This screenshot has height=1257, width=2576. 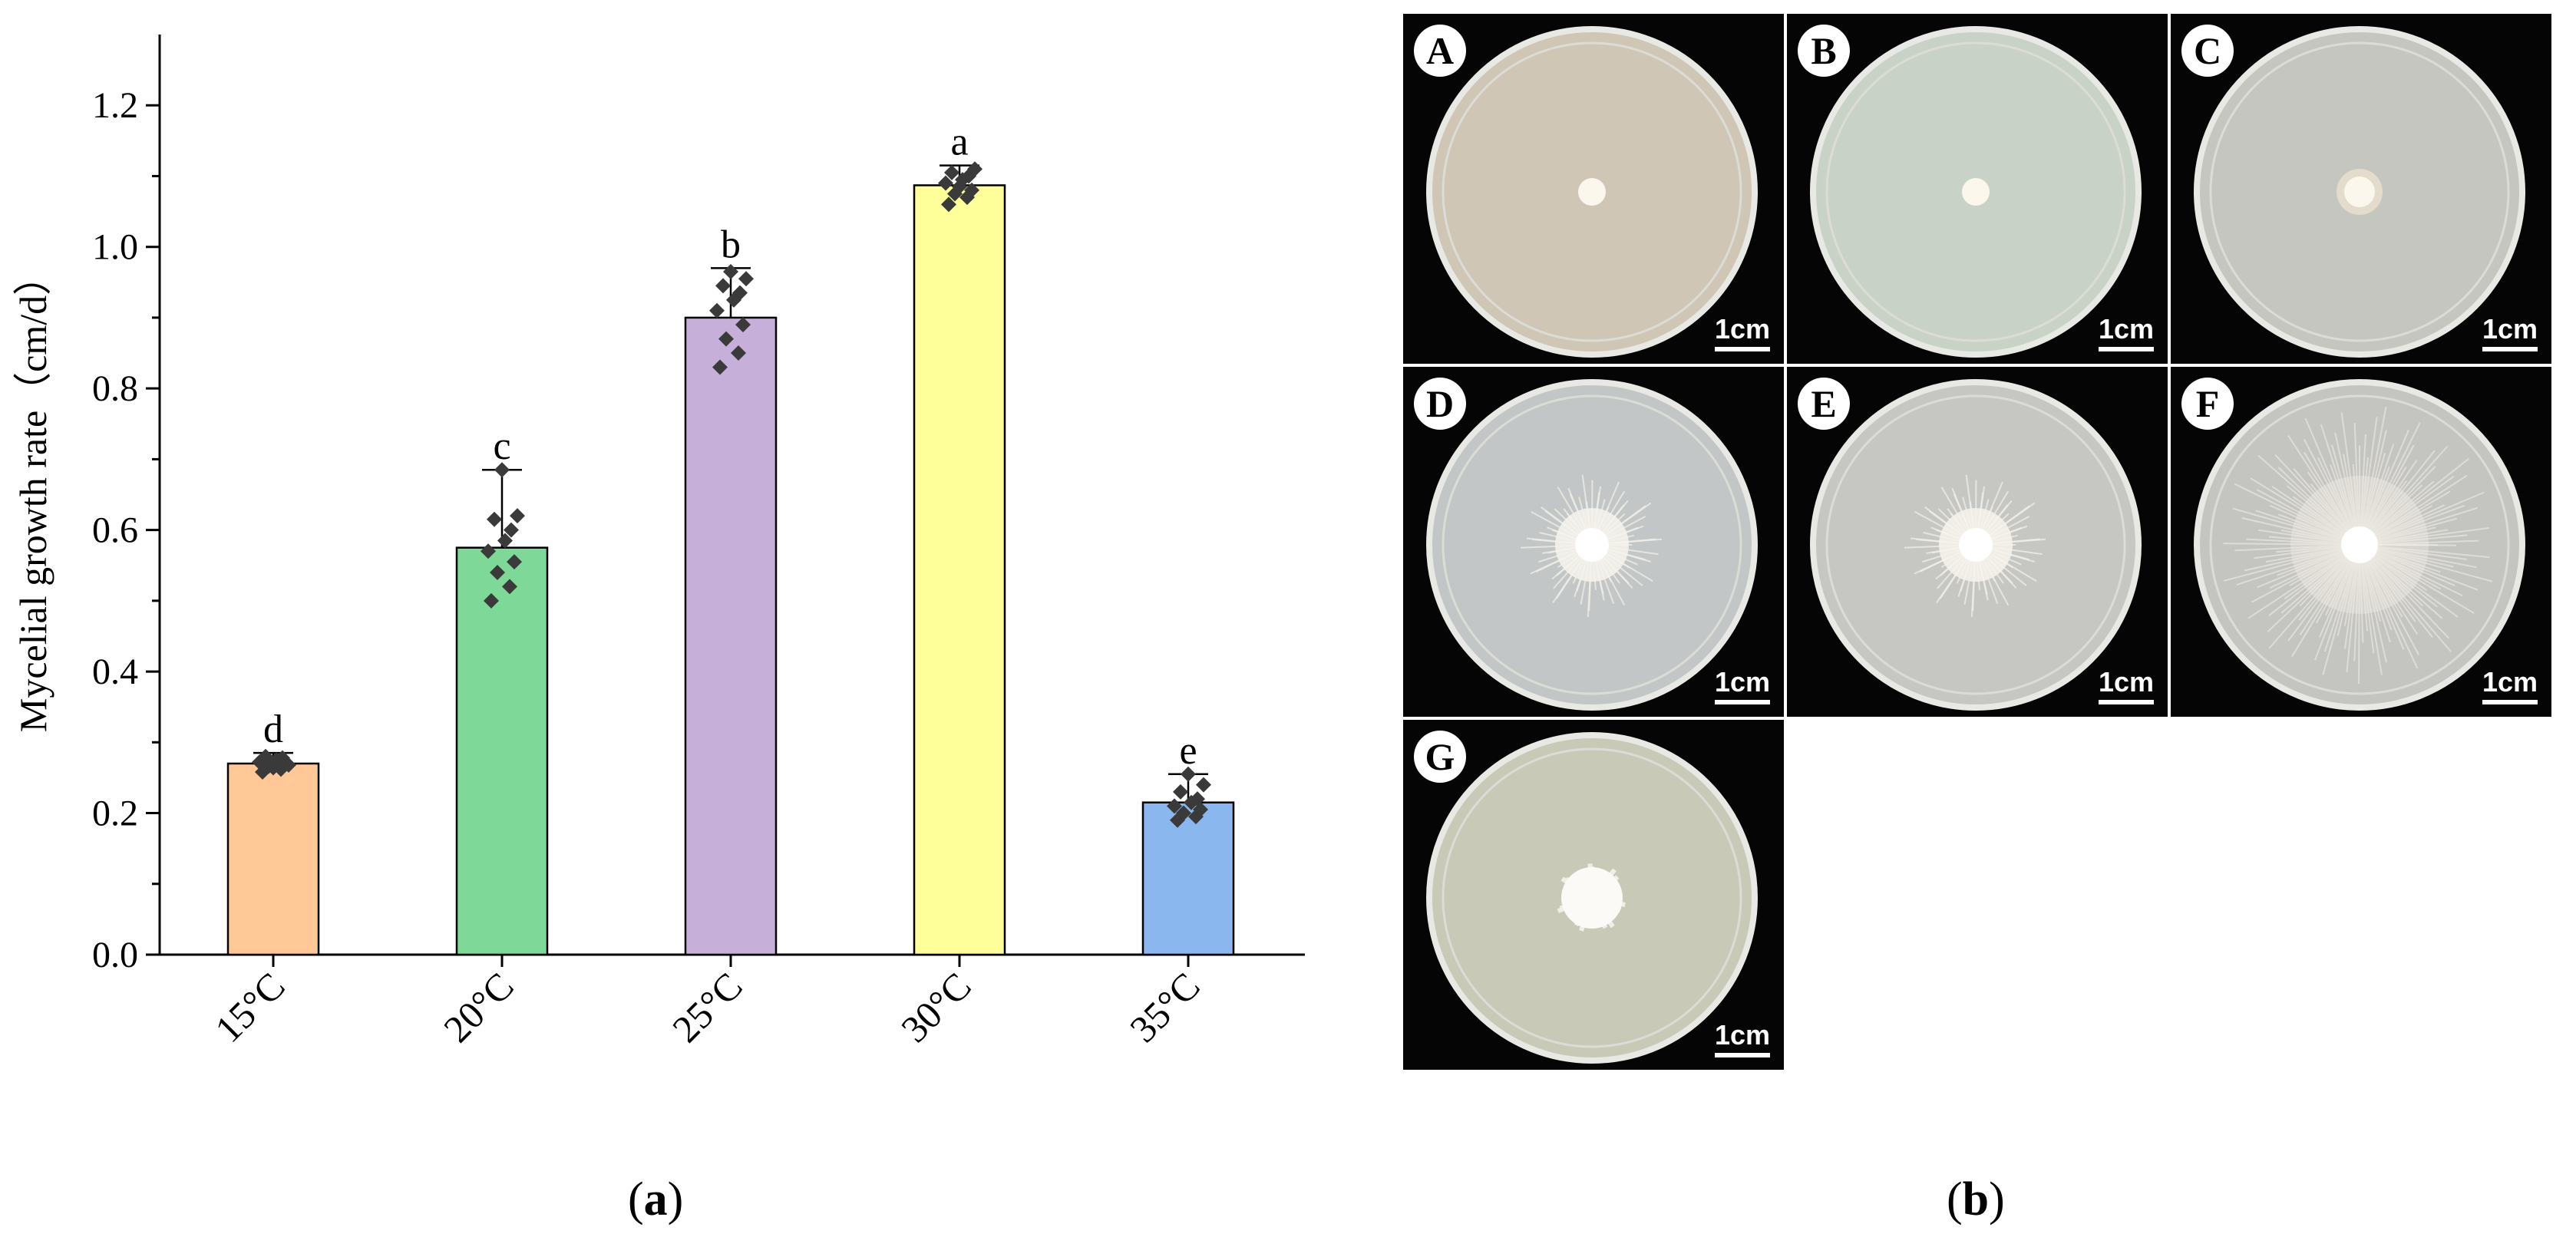 I want to click on caption-b: (b), so click(x=1976, y=1199).